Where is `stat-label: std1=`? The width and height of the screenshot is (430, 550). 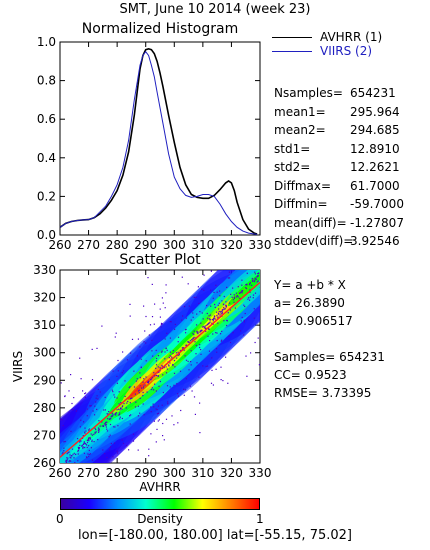 stat-label: std1= is located at coordinates (292, 148).